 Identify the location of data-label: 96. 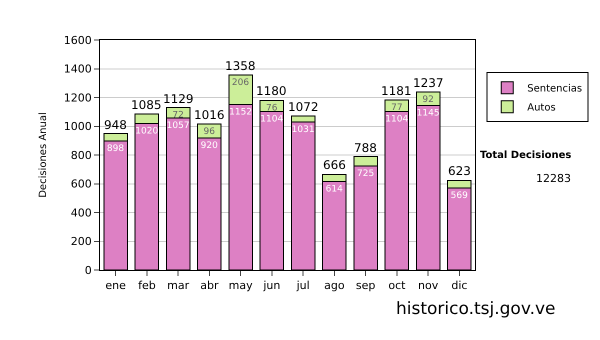
(210, 131).